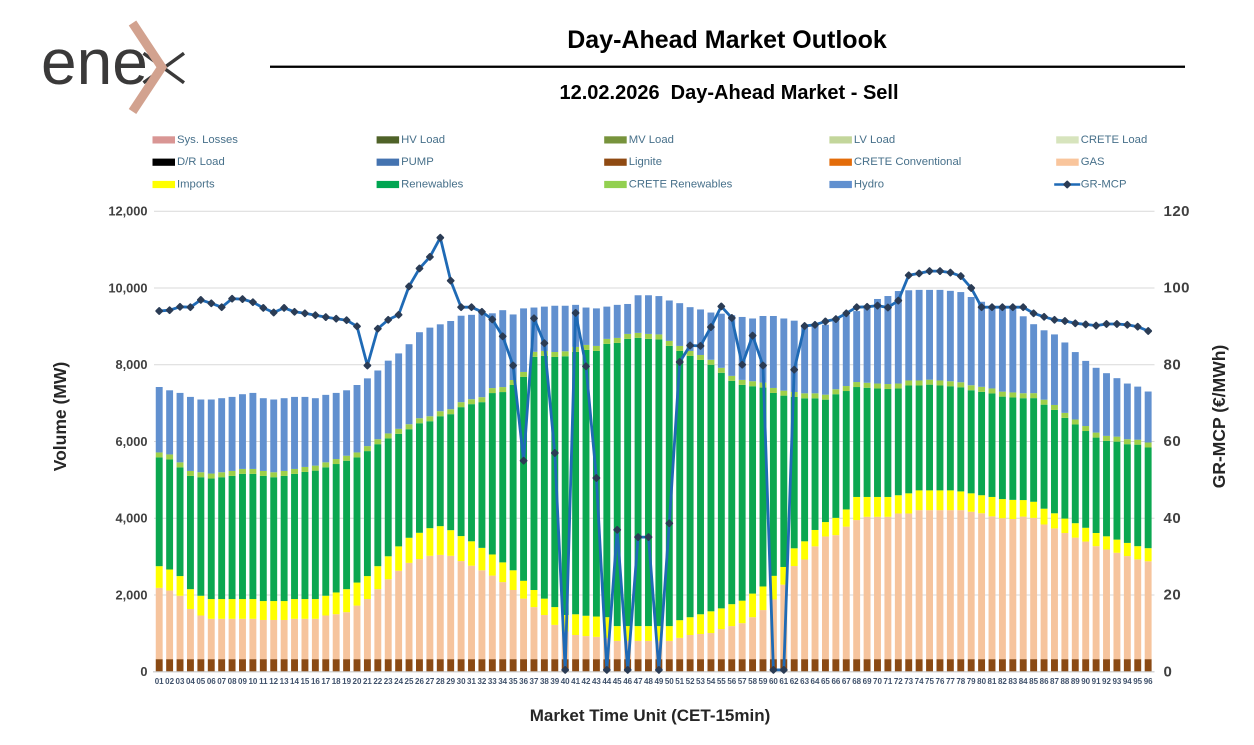 This screenshot has height=745, width=1254. Describe the element at coordinates (1148, 681) in the screenshot. I see `svg-text: 96` at that location.